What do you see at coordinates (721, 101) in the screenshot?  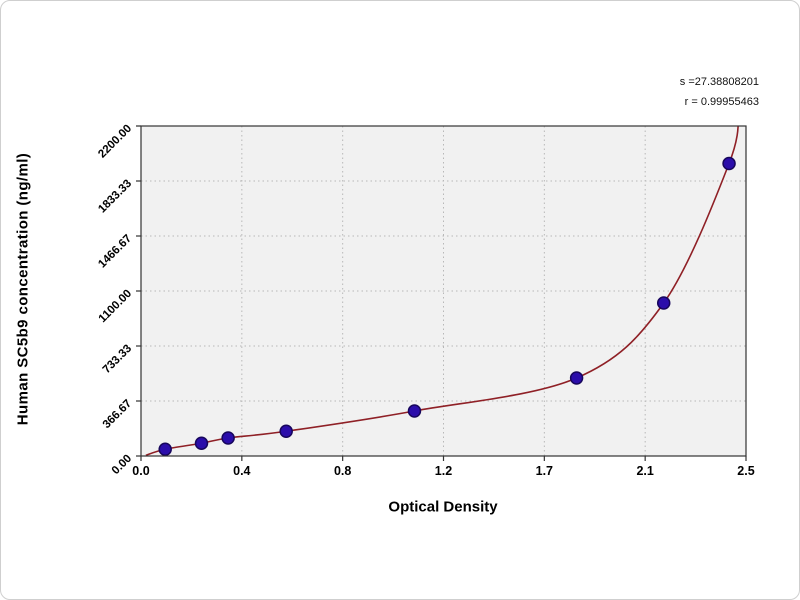 I see `fit-stat-r: r = 0.99955463` at bounding box center [721, 101].